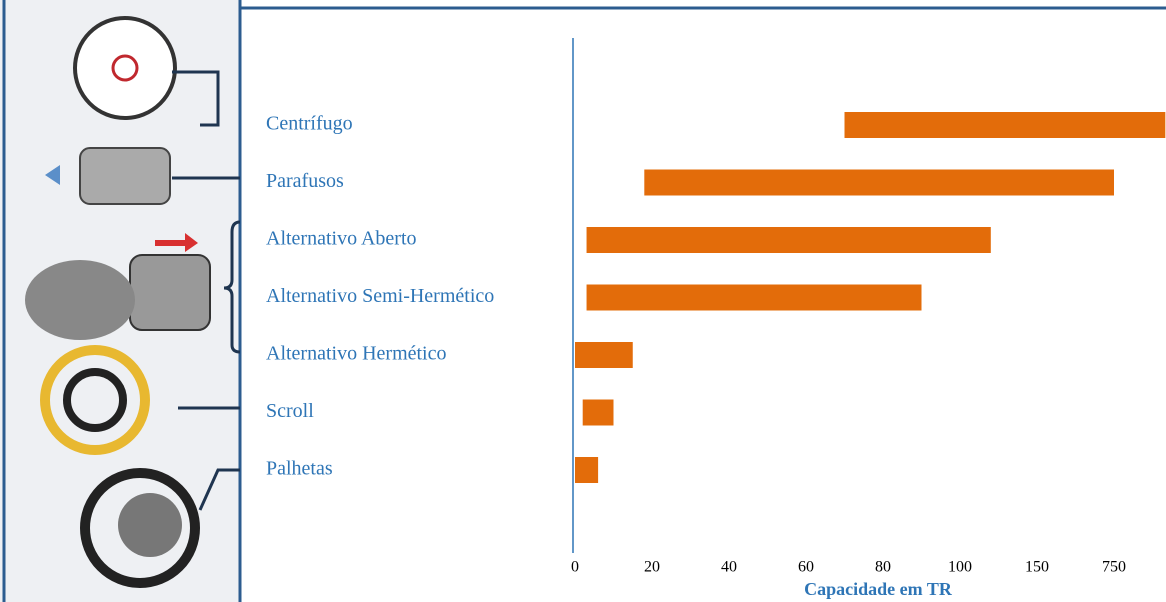  I want to click on x-axis-title: Capacidade em TR, so click(878, 589).